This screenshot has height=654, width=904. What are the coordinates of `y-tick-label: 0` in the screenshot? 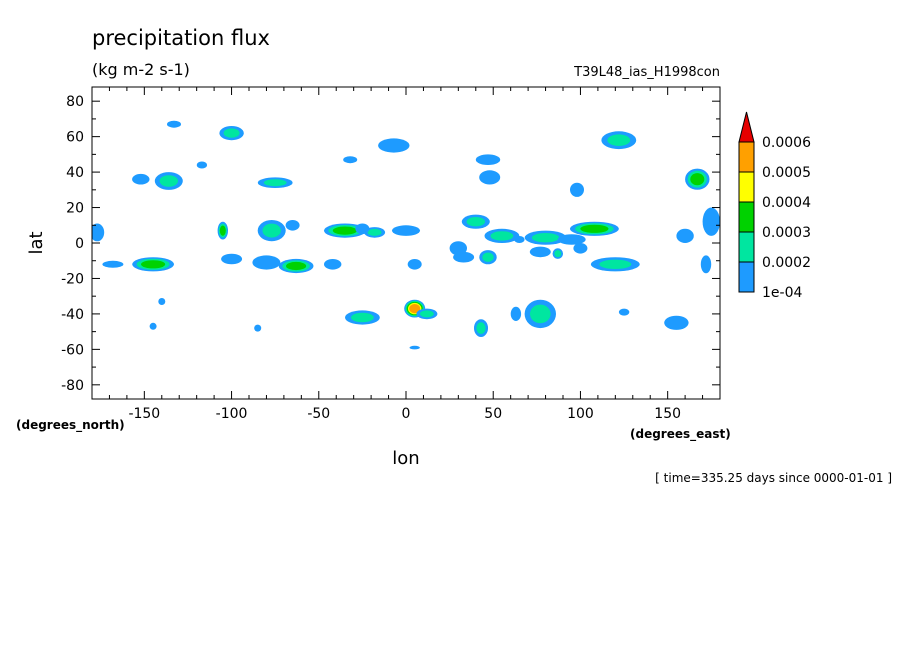 It's located at (79, 244).